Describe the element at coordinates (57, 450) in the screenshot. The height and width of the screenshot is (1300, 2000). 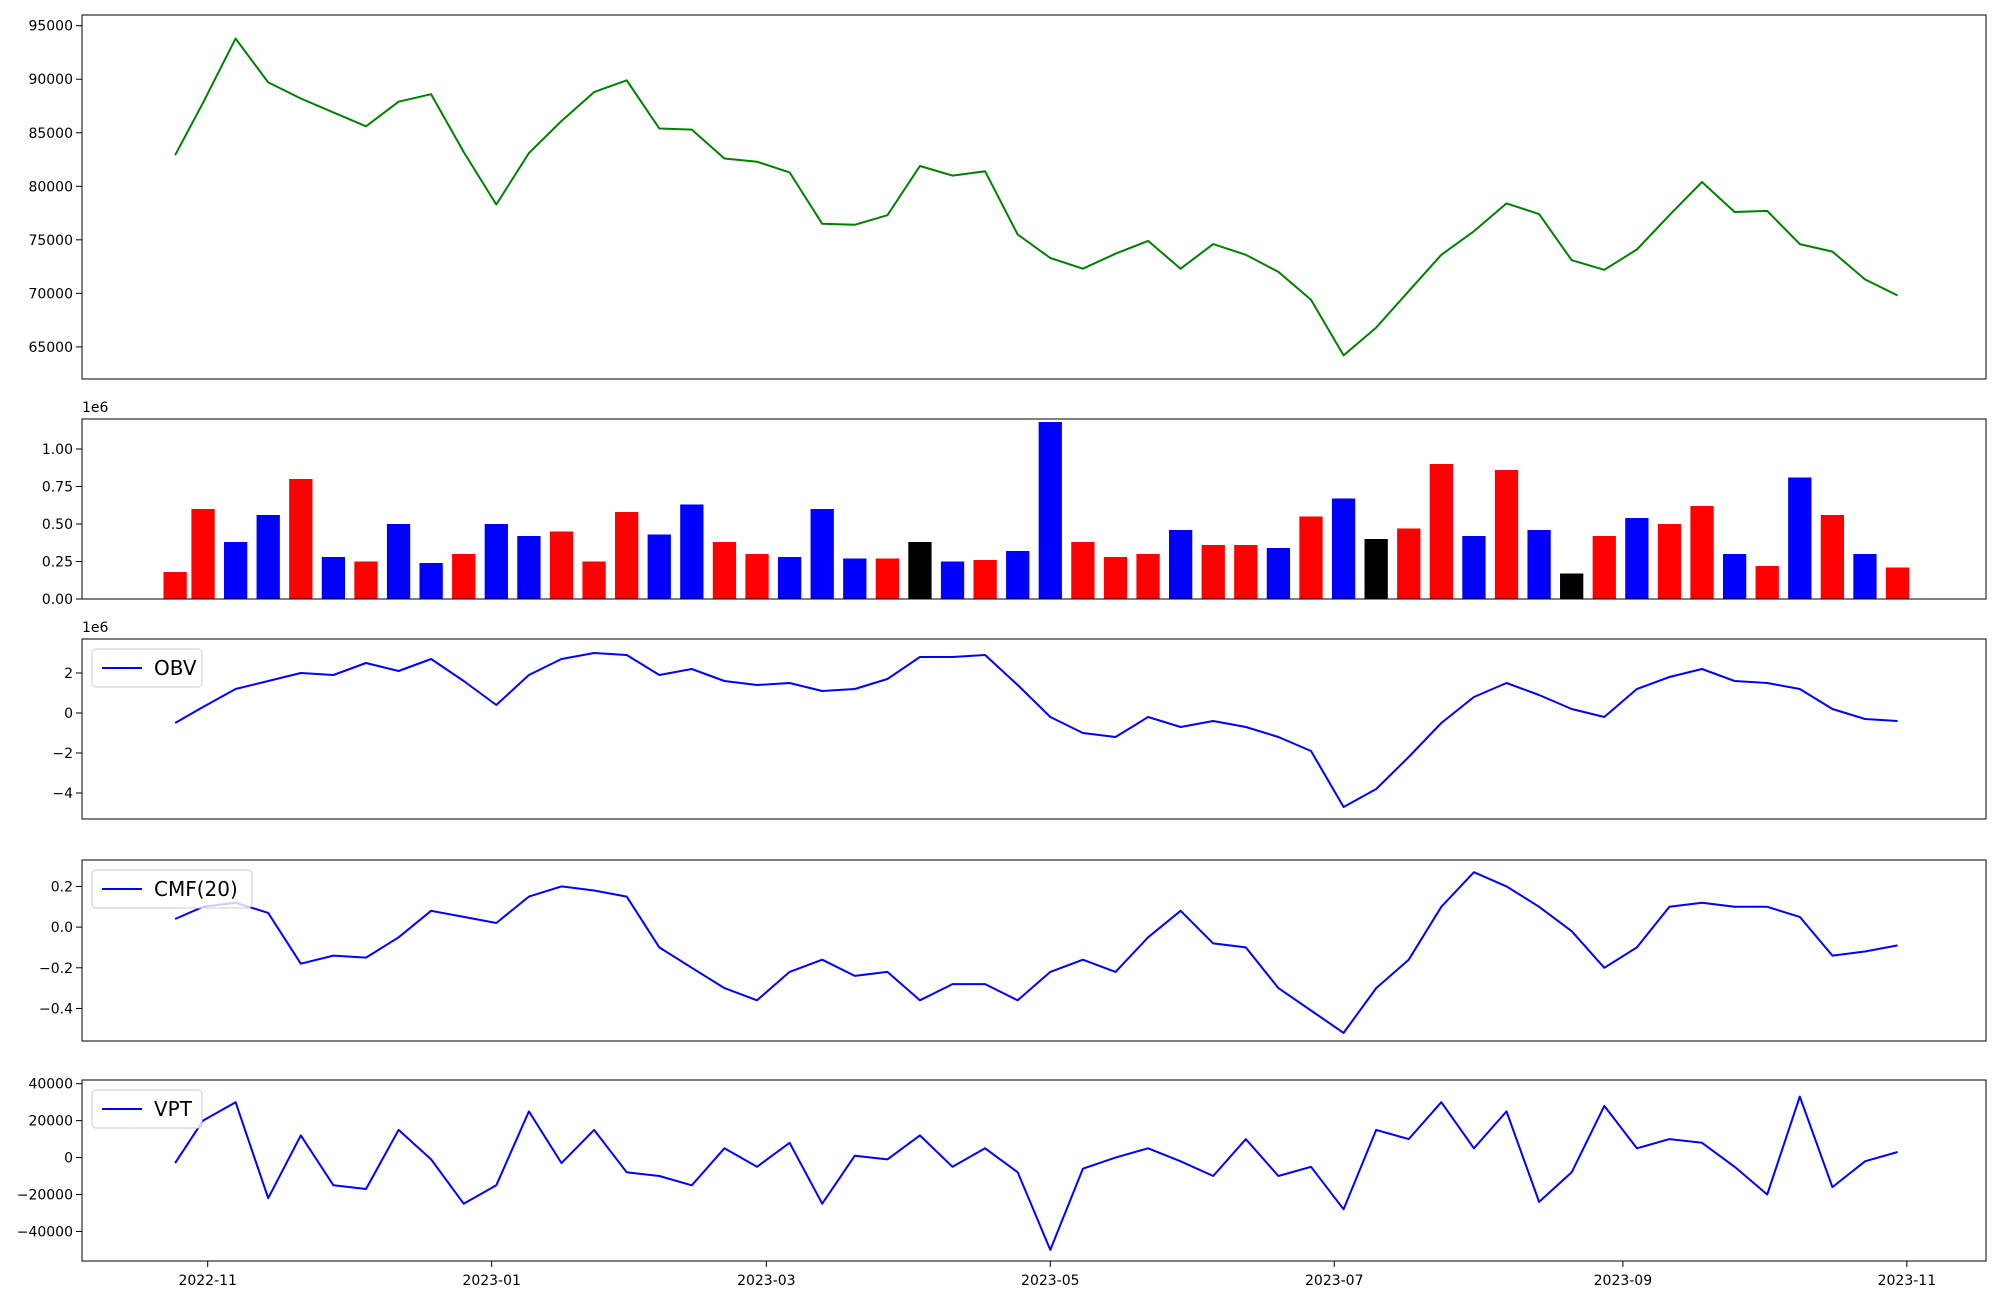
I see `volume-ytick-label: 1.00` at that location.